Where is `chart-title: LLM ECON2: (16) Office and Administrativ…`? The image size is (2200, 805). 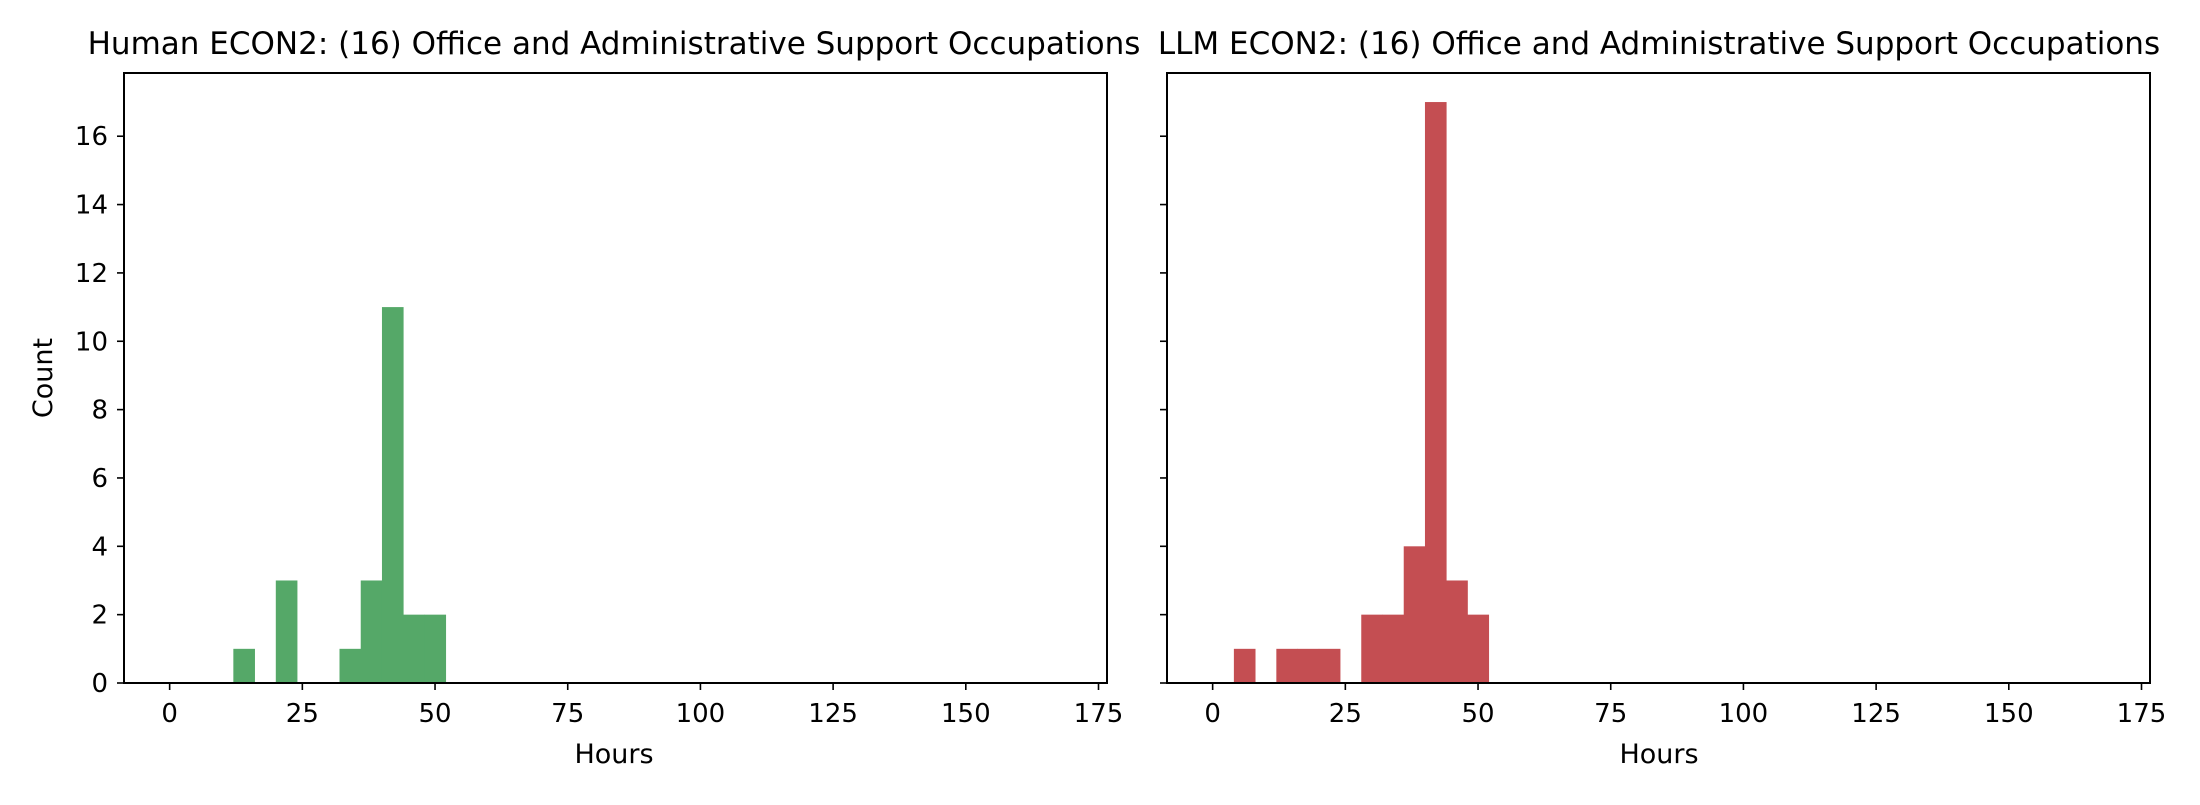 chart-title: LLM ECON2: (16) Office and Administrativ… is located at coordinates (1659, 44).